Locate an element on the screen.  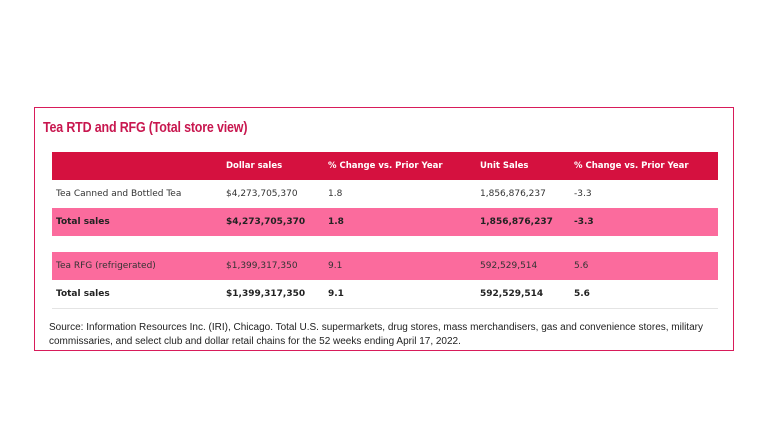
header-cell: Dollar sales is located at coordinates (254, 166).